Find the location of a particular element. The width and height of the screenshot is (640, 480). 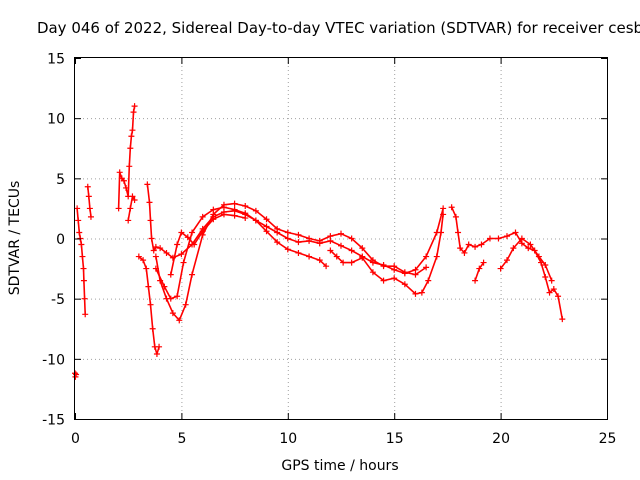

y-tick-label: -10 is located at coordinates (53, 360).